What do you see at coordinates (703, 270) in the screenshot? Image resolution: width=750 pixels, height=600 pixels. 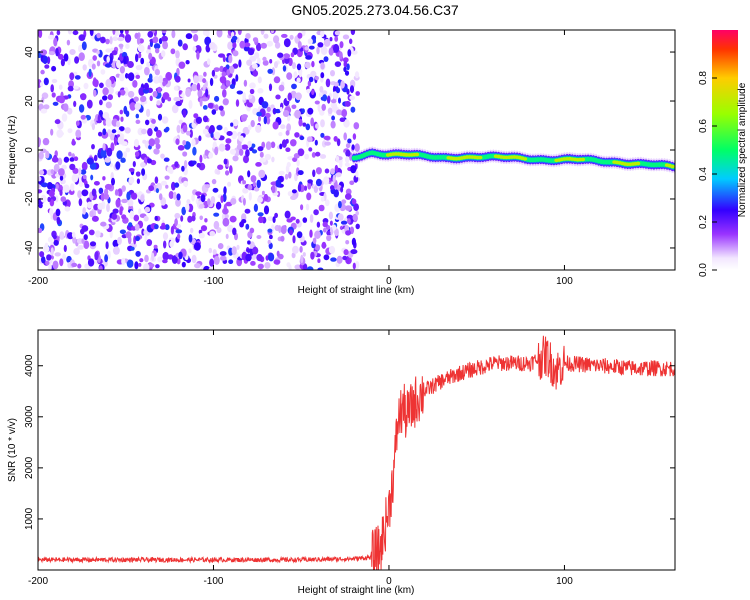 I see `colorbar-tick-label: 0.0` at bounding box center [703, 270].